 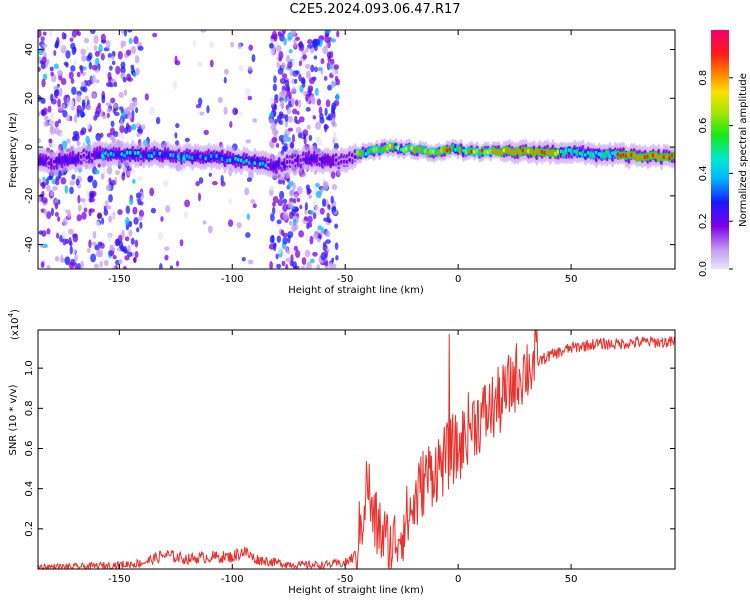 What do you see at coordinates (29, 244) in the screenshot?
I see `y-tick-label: -40` at bounding box center [29, 244].